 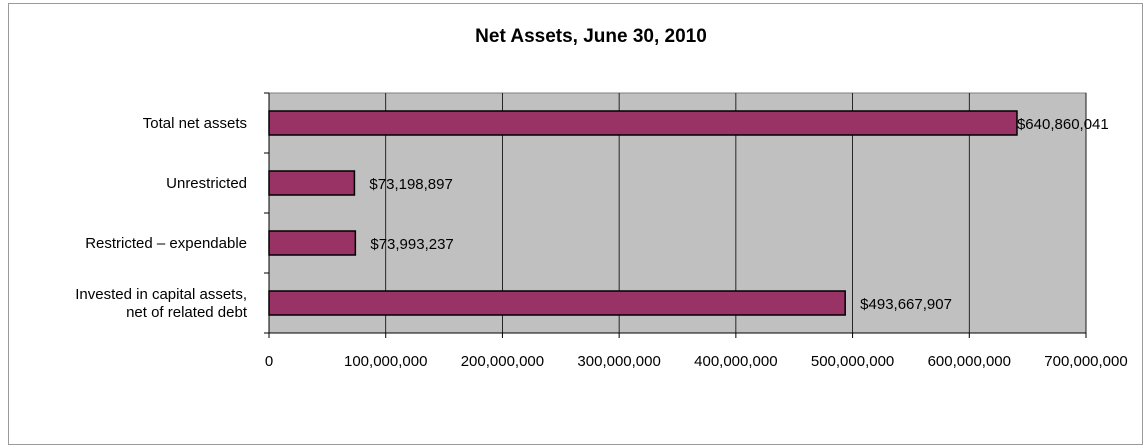 I want to click on x-tick-label: 100,000,000, so click(x=385, y=361).